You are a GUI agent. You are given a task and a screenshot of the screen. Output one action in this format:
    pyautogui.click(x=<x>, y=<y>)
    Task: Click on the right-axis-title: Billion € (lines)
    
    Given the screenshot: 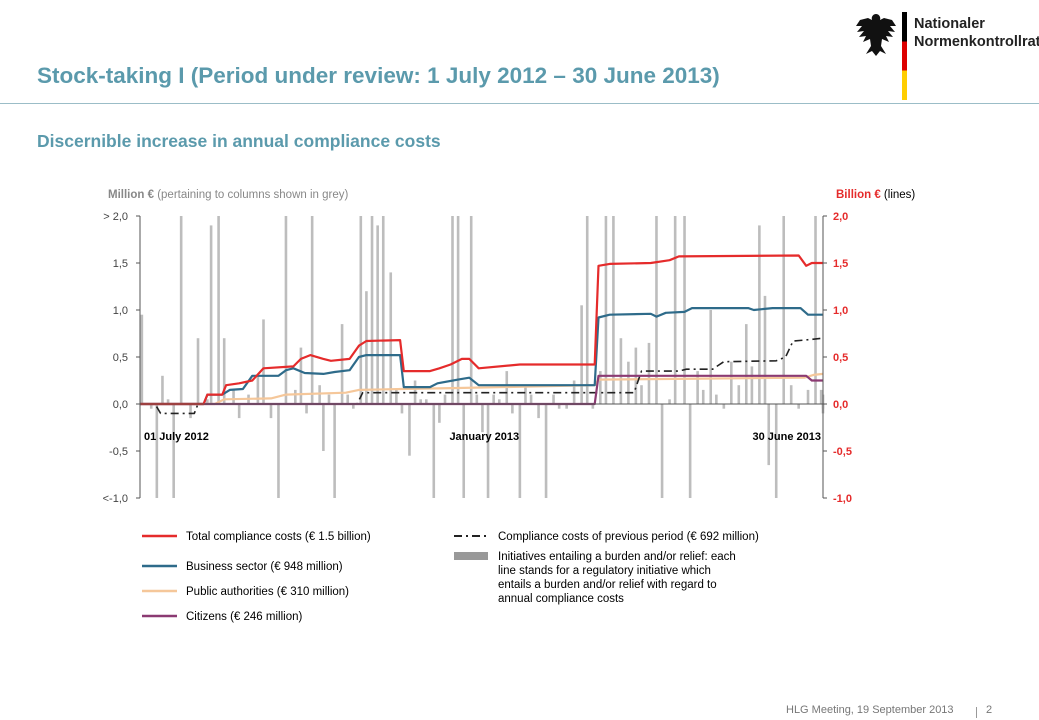 What is the action you would take?
    pyautogui.click(x=875, y=195)
    